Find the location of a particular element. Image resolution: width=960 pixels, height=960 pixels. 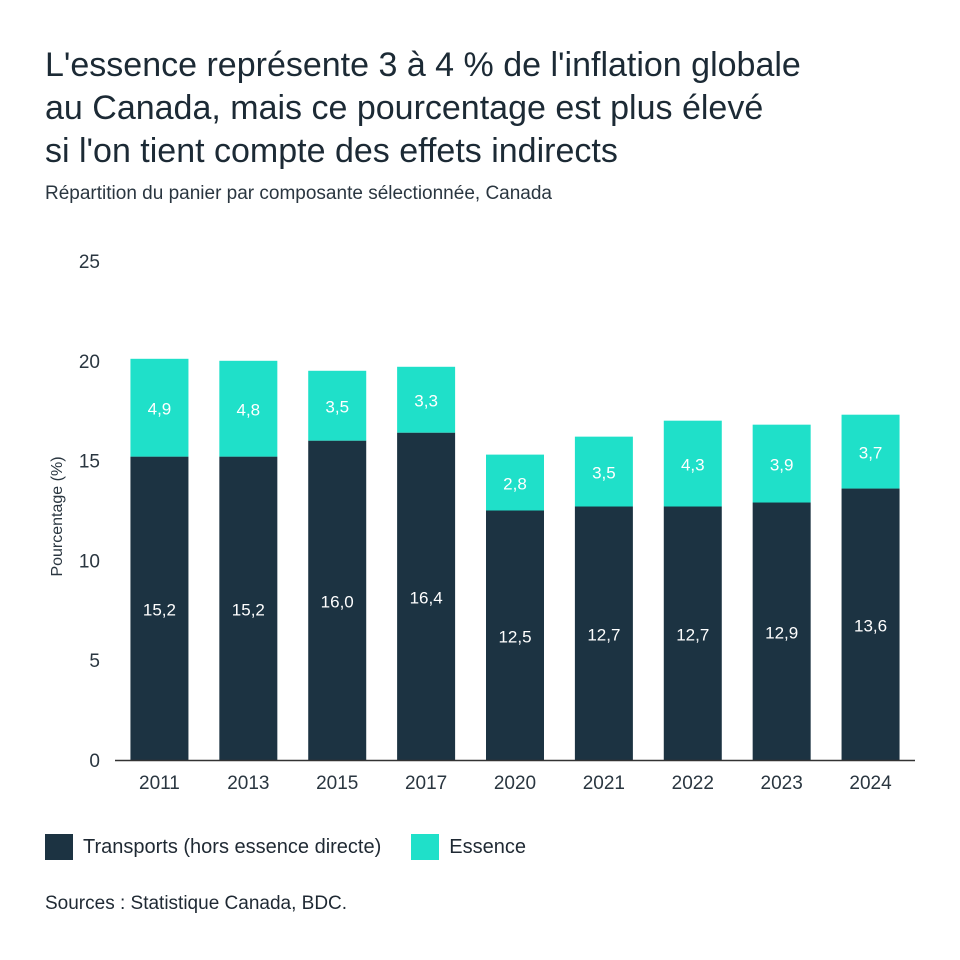

data-label-transports: 16,4 is located at coordinates (426, 597).